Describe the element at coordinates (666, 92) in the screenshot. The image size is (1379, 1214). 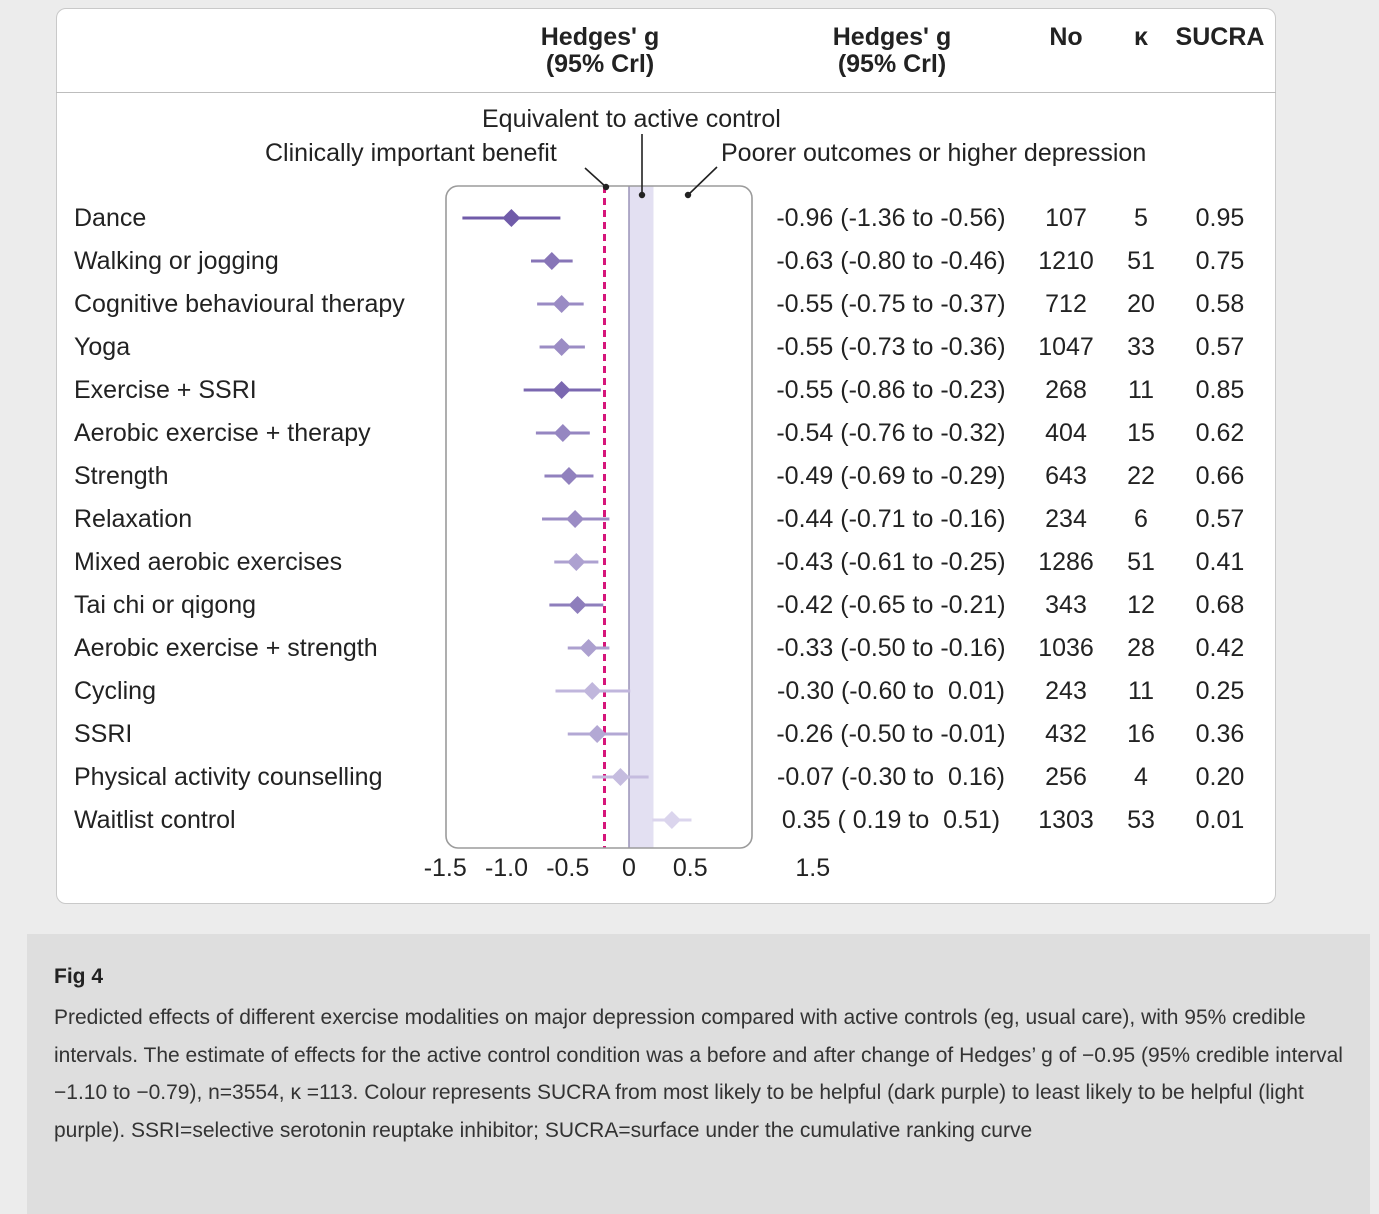
I see `header-divider` at that location.